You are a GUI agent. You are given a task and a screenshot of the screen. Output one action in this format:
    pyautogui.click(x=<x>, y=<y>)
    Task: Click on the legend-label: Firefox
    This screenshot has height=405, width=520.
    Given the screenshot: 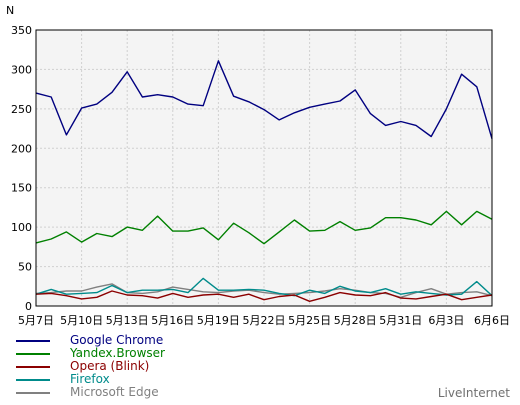 What is the action you would take?
    pyautogui.click(x=90, y=379)
    